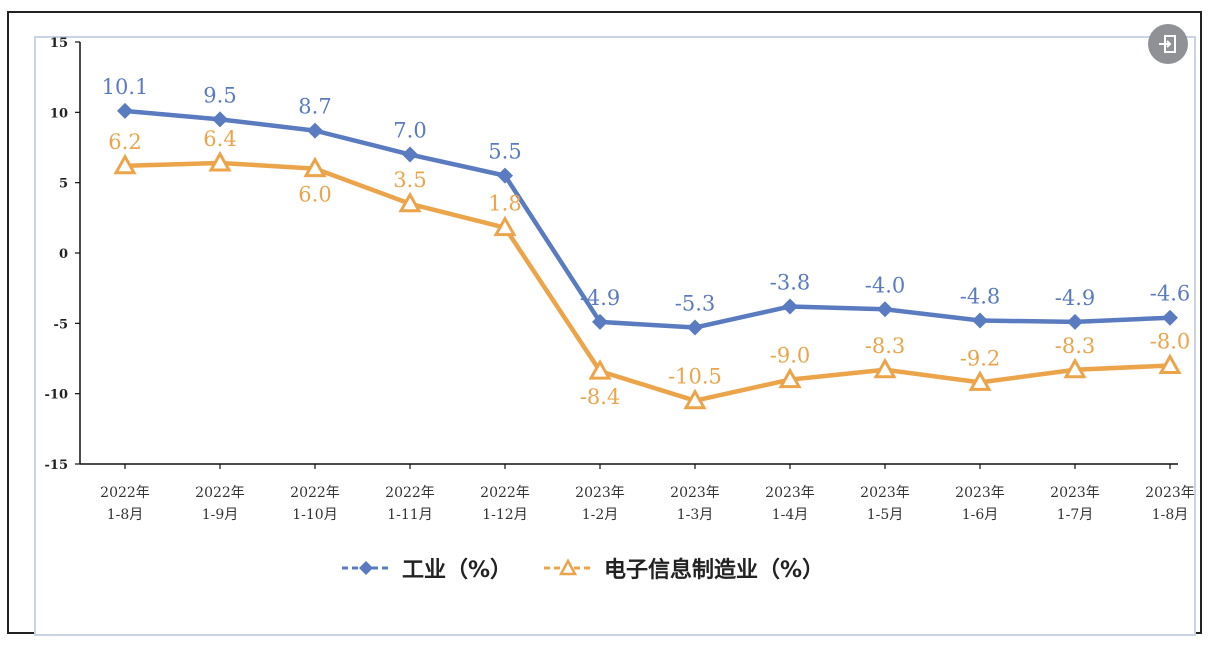  I want to click on legend-label-electronics: 电子信息制造业（%）, so click(714, 570).